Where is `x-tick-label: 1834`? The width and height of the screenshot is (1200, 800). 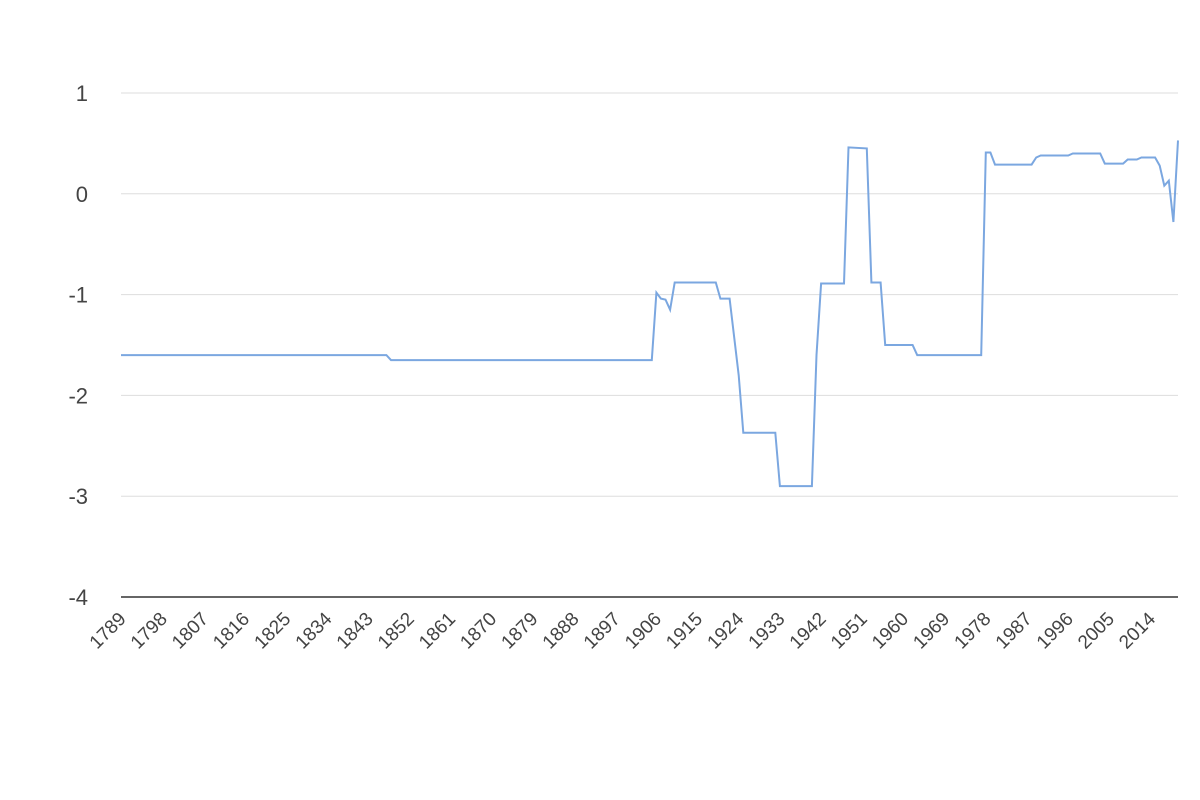 x-tick-label: 1834 is located at coordinates (314, 630).